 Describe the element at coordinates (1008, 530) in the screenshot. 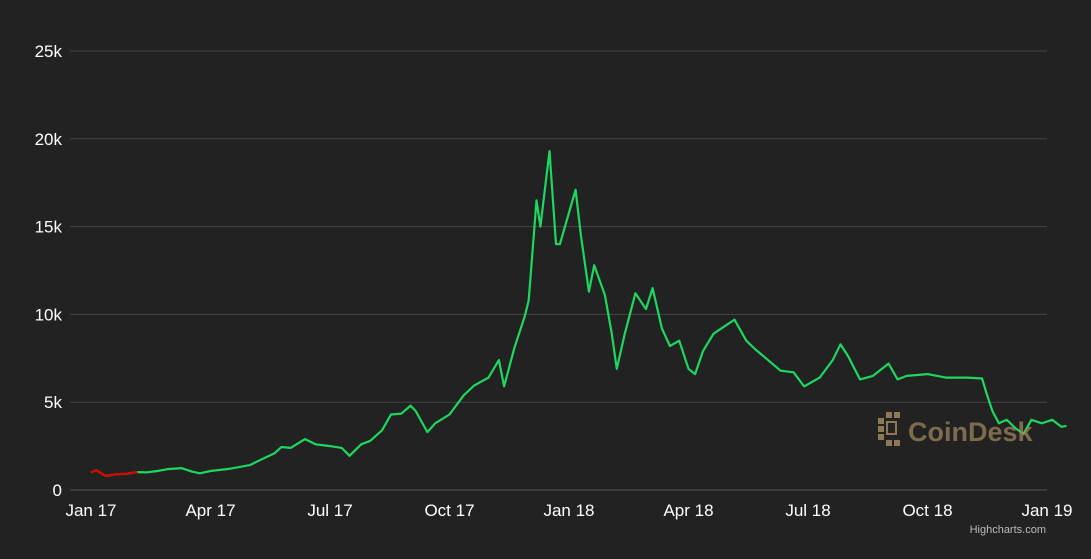

I see `highcharts-credit: Highcharts.com` at that location.